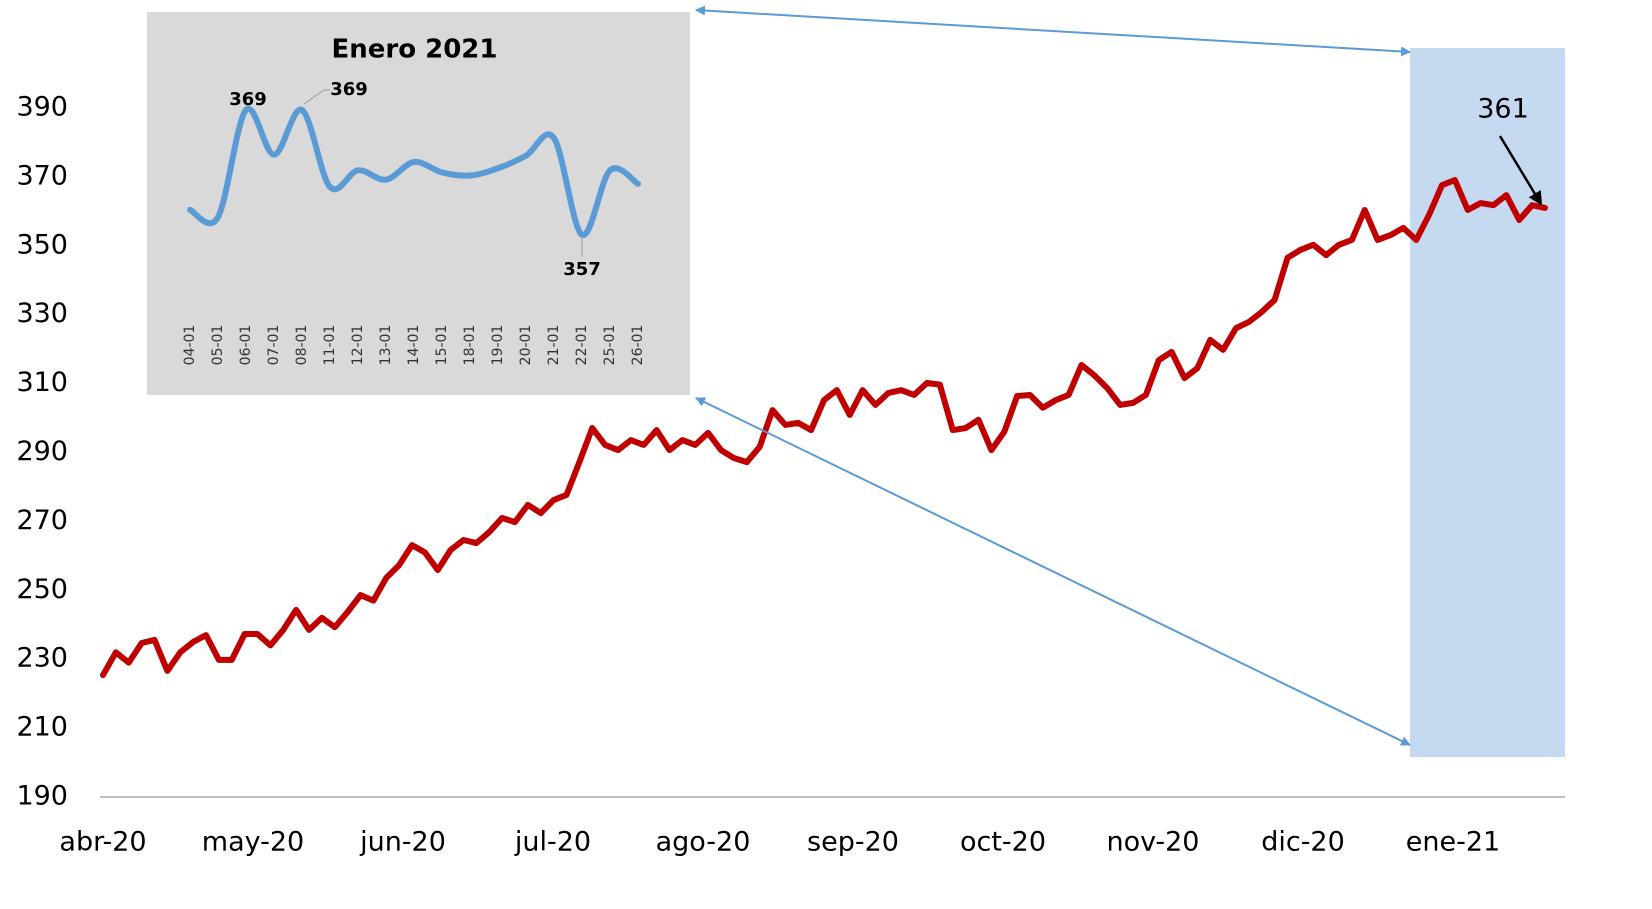  What do you see at coordinates (610, 345) in the screenshot?
I see `x-tick-label: 25-01` at bounding box center [610, 345].